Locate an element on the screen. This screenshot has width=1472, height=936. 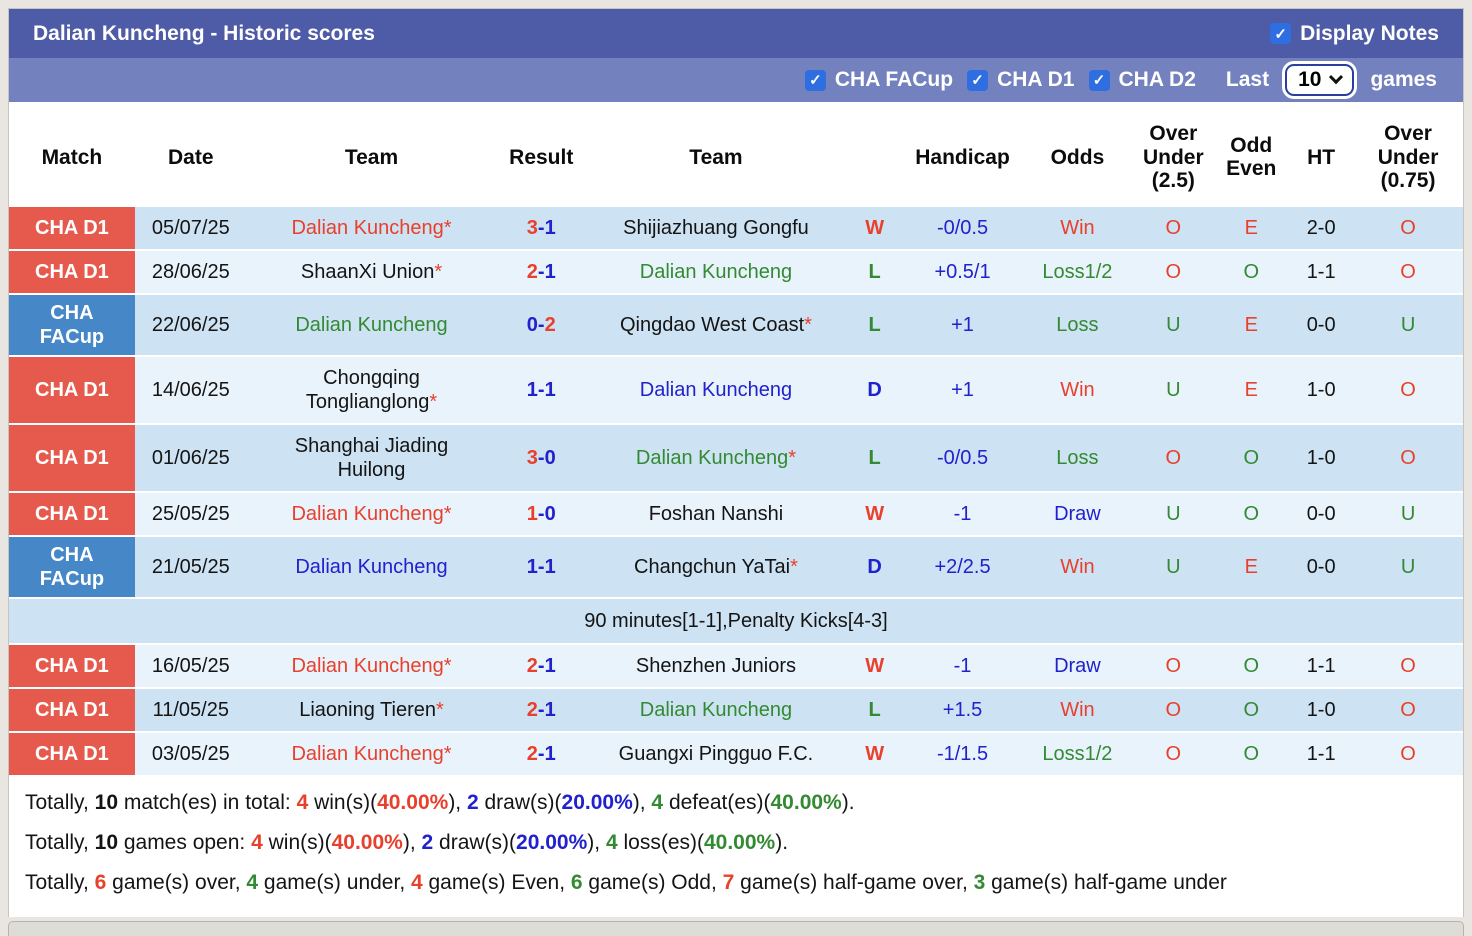
summary-segment: 10 is located at coordinates (106, 842).